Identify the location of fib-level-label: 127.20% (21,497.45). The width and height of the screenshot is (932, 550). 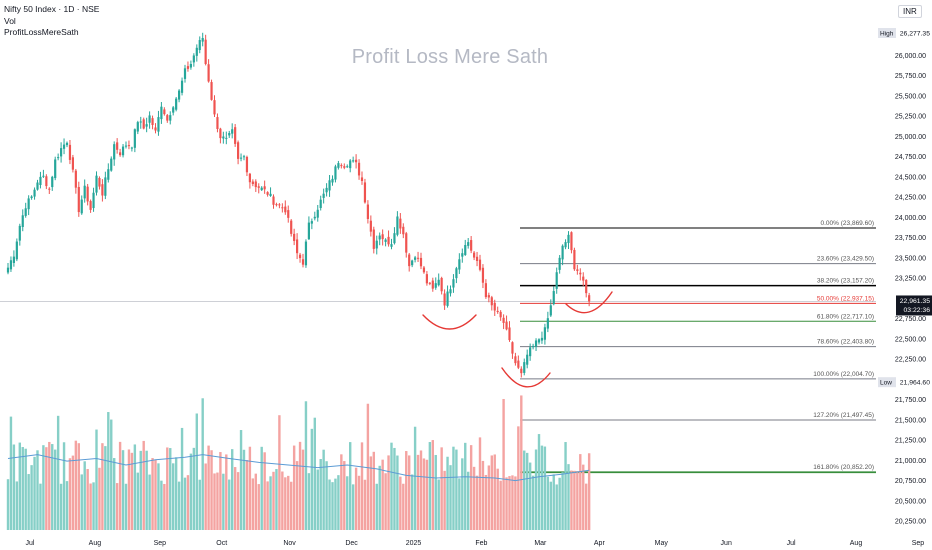
(843, 415).